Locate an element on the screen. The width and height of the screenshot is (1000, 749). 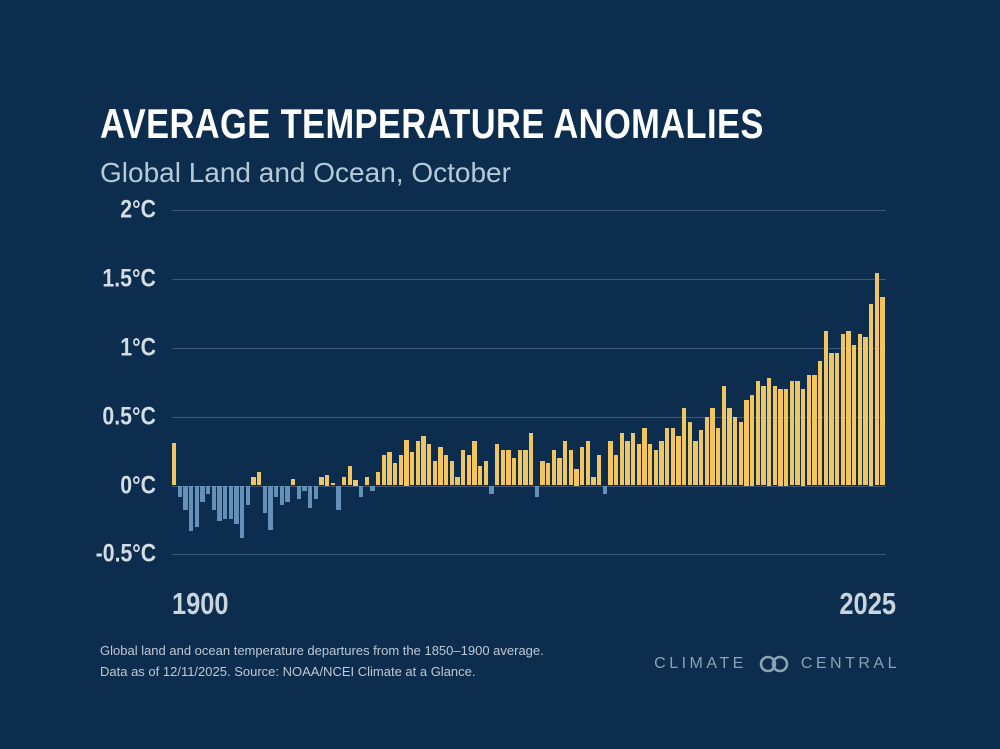
bar-1924 is located at coordinates (310, 496).